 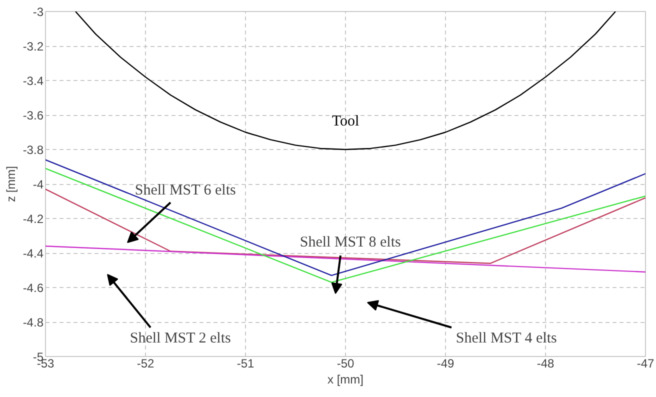 I want to click on y-tick-label: -4.4, so click(x=33, y=253).